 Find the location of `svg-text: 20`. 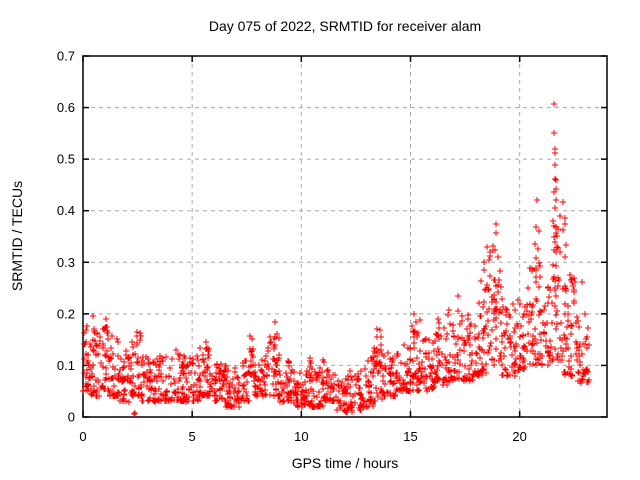

svg-text: 20 is located at coordinates (519, 436).